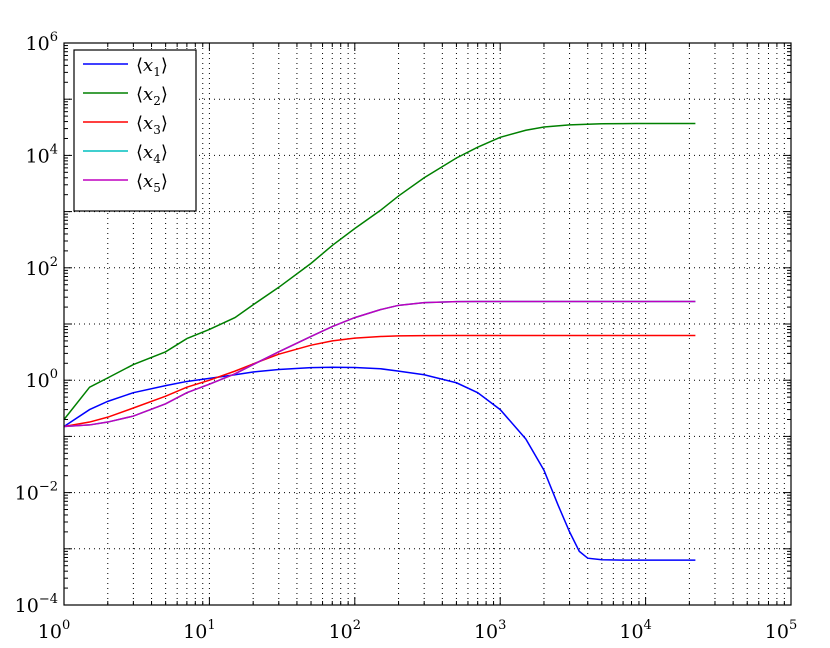 This screenshot has width=830, height=648. What do you see at coordinates (635, 630) in the screenshot?
I see `x-tick-label: 10⁴` at bounding box center [635, 630].